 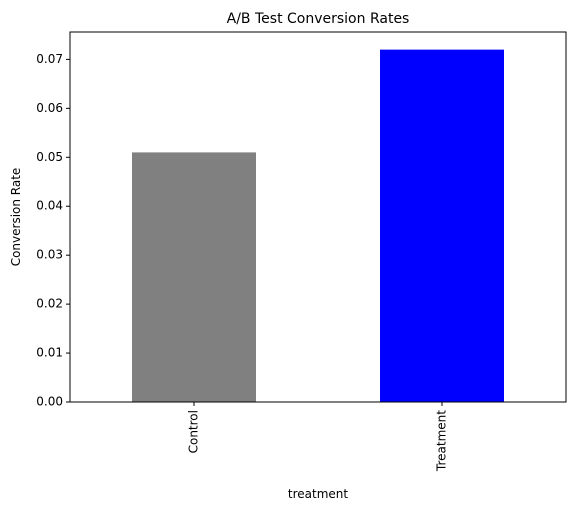 I want to click on y-tick-label: 0.02, so click(x=49, y=304).